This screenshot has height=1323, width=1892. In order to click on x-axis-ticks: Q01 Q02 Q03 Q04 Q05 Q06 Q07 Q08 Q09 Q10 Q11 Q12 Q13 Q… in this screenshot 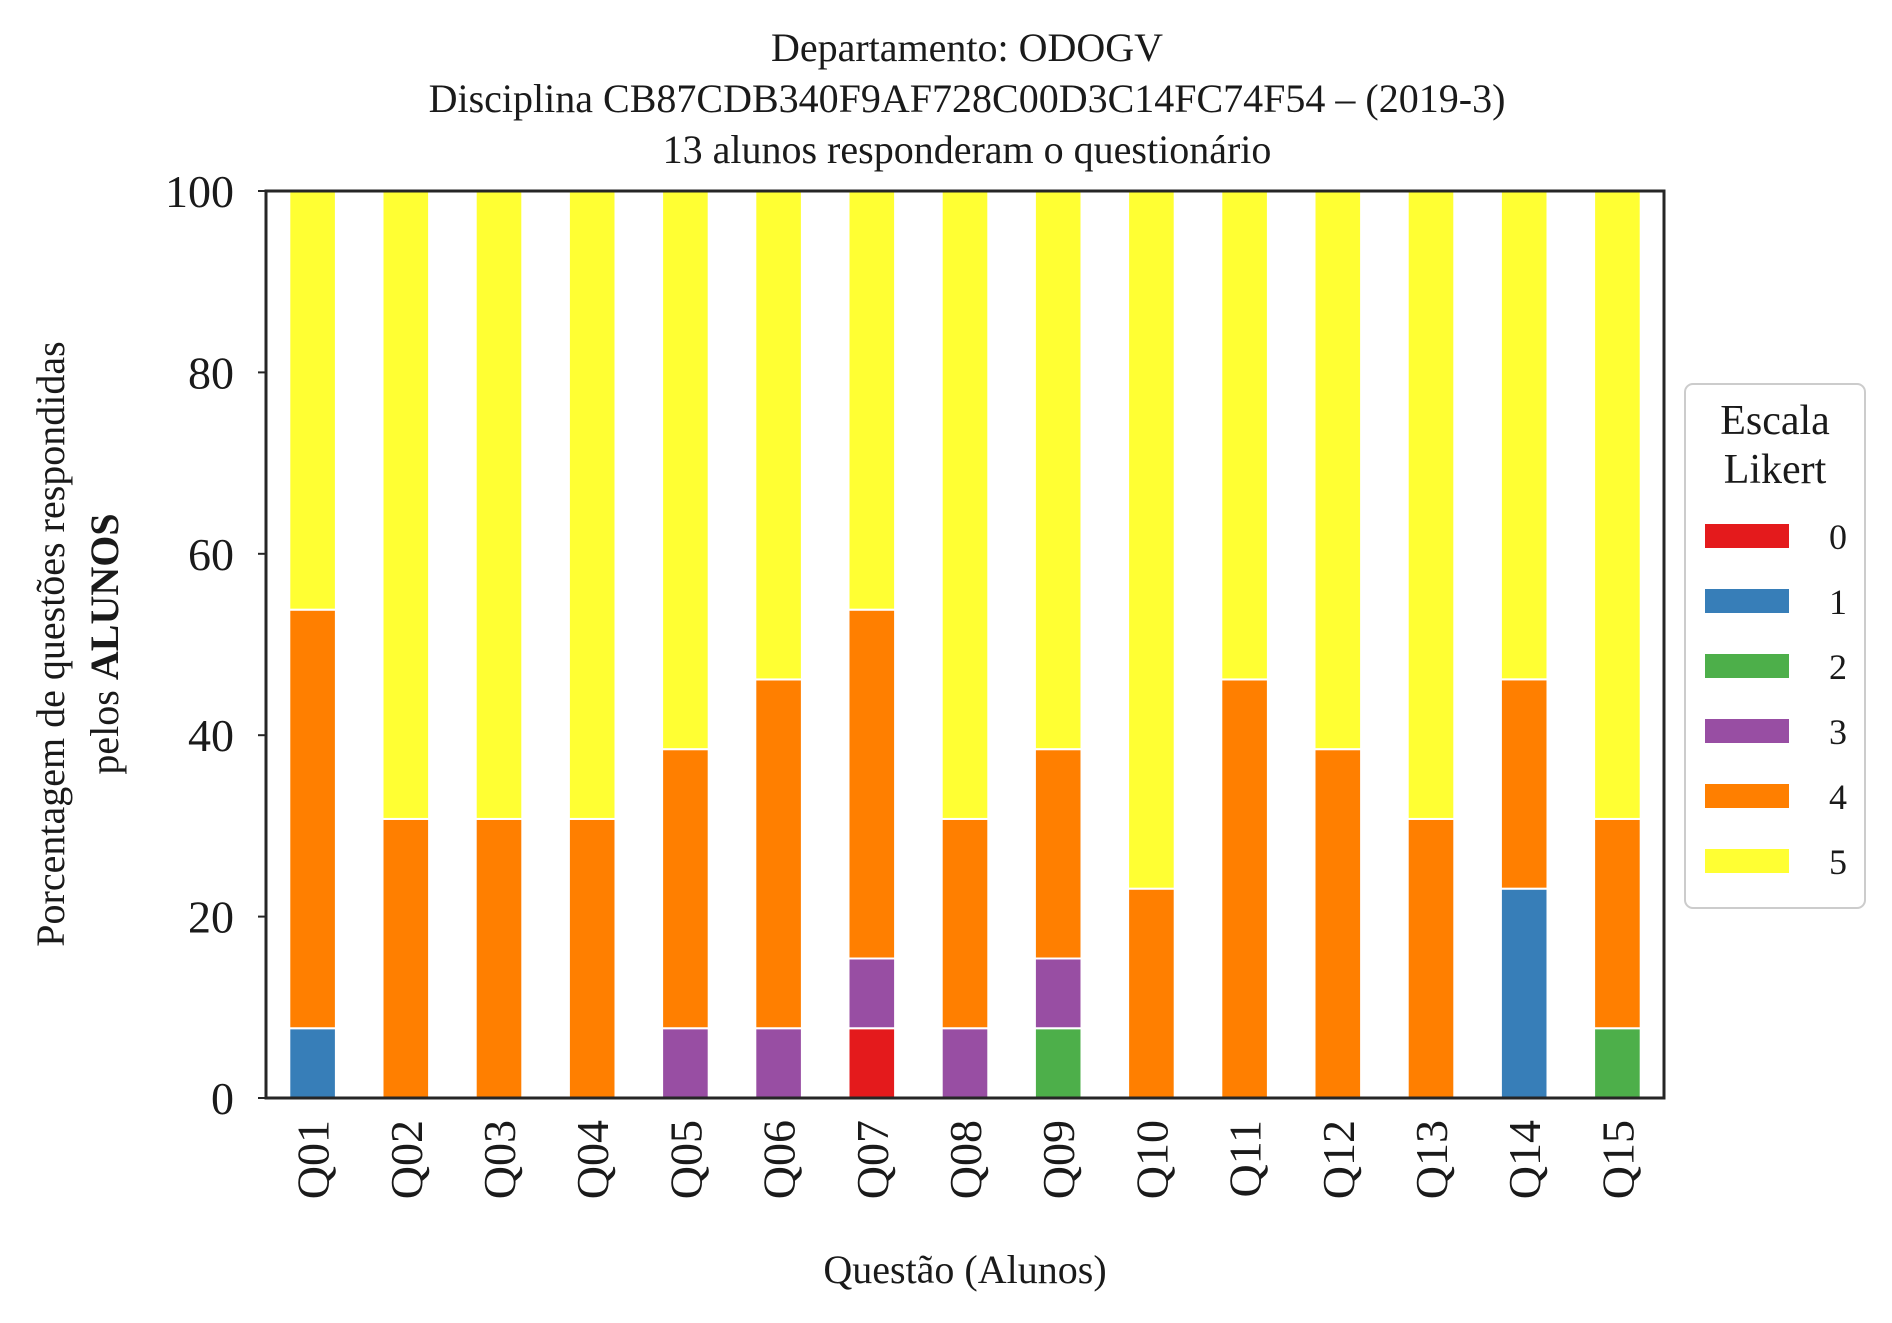, I will do `click(966, 1159)`.